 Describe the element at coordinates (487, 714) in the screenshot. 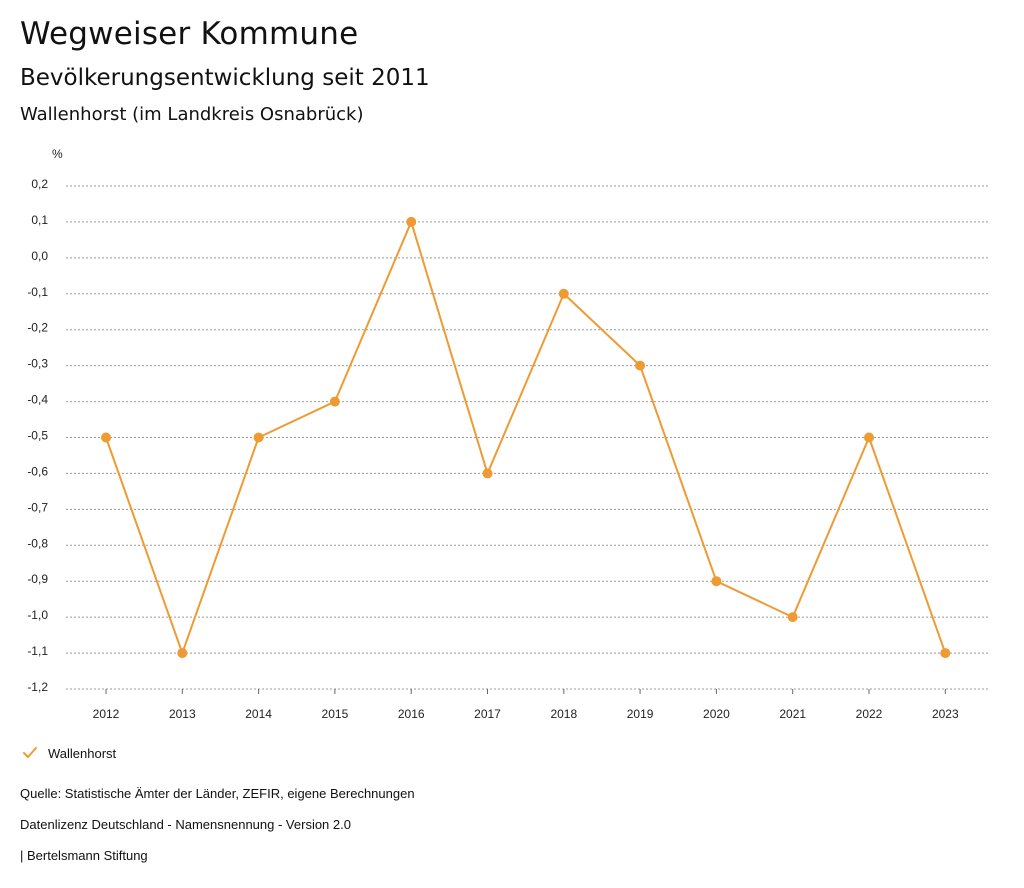

I see `x-tick-label: 2017` at that location.